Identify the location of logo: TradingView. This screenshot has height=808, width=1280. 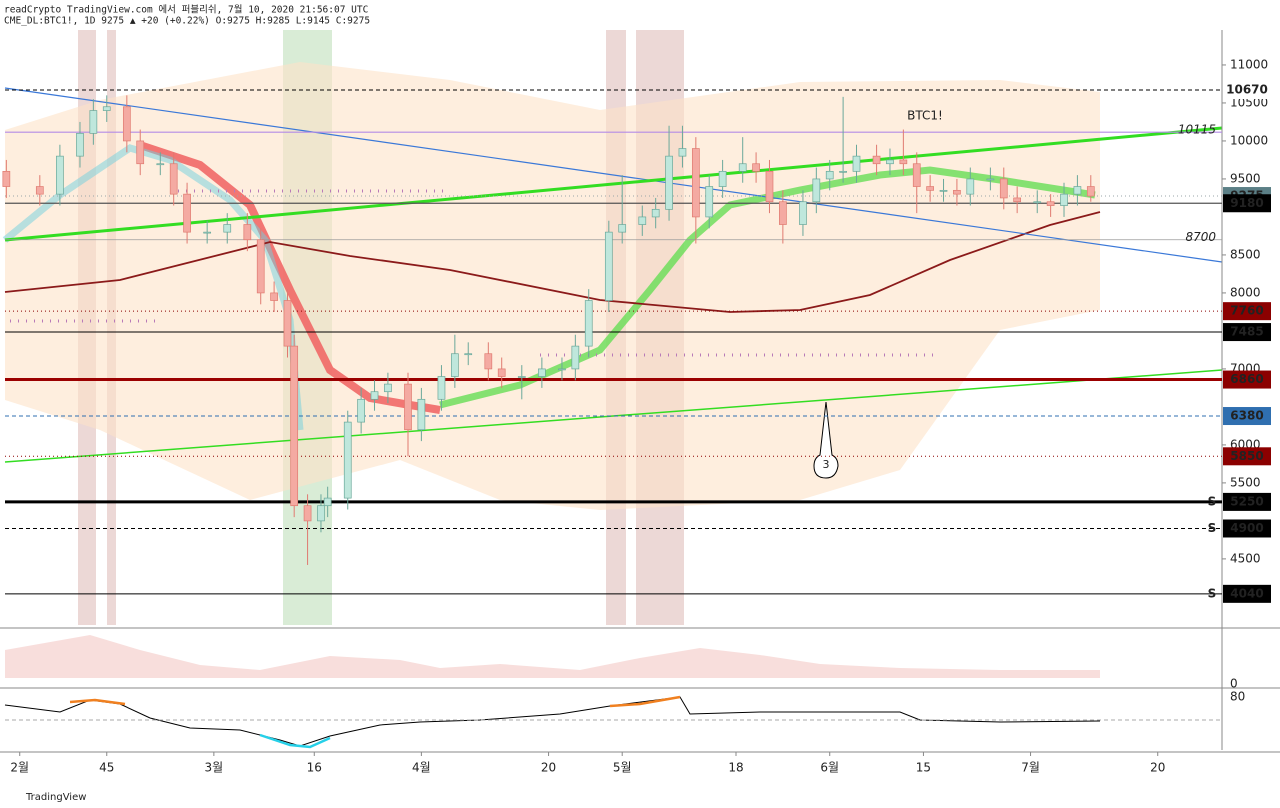
(55, 797).